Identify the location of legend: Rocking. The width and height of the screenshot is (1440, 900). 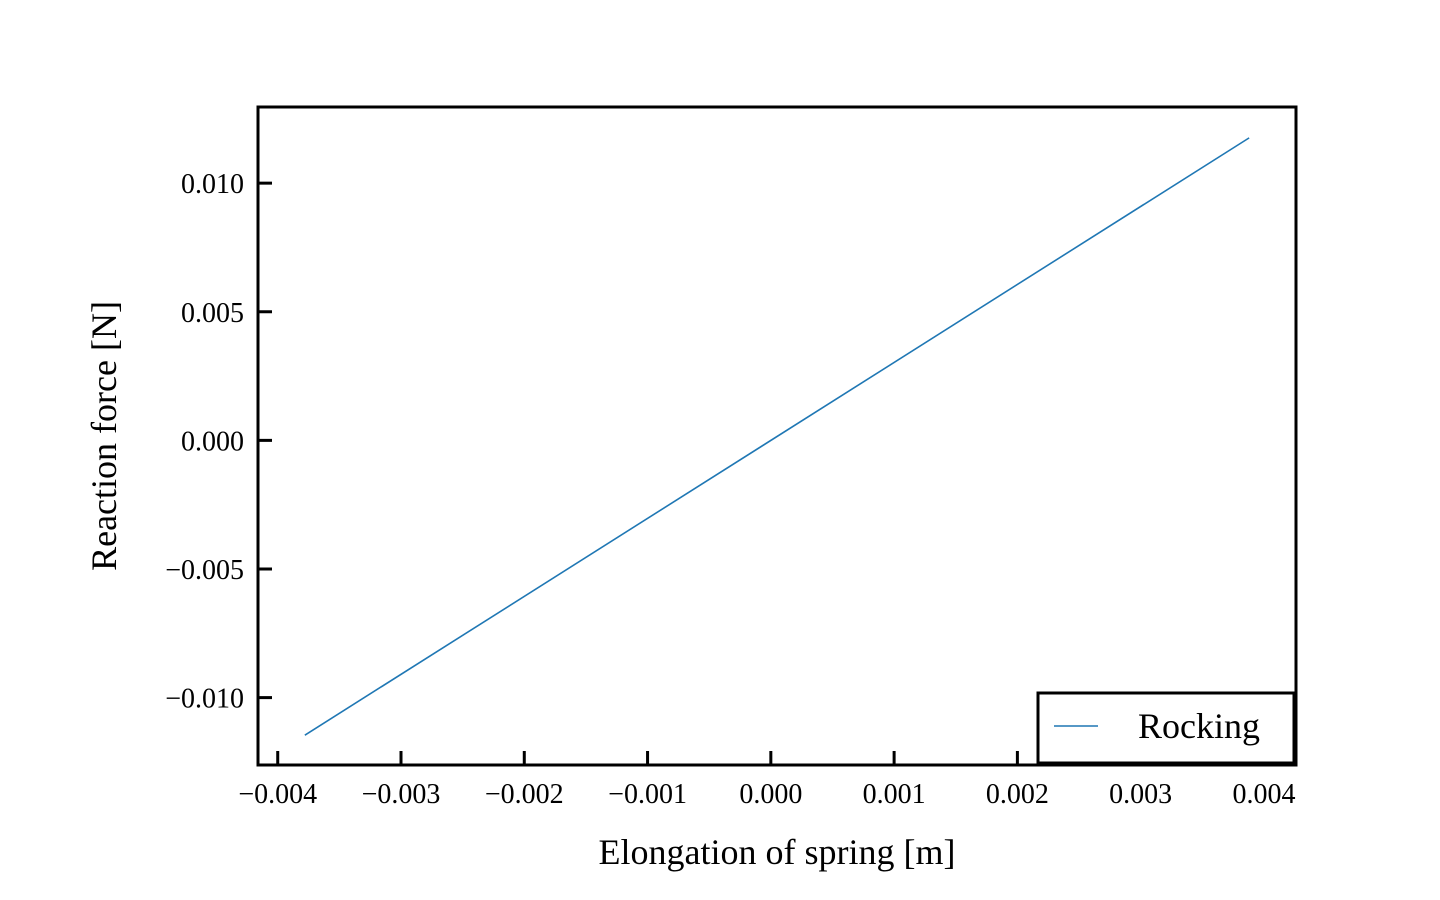
(1166, 728).